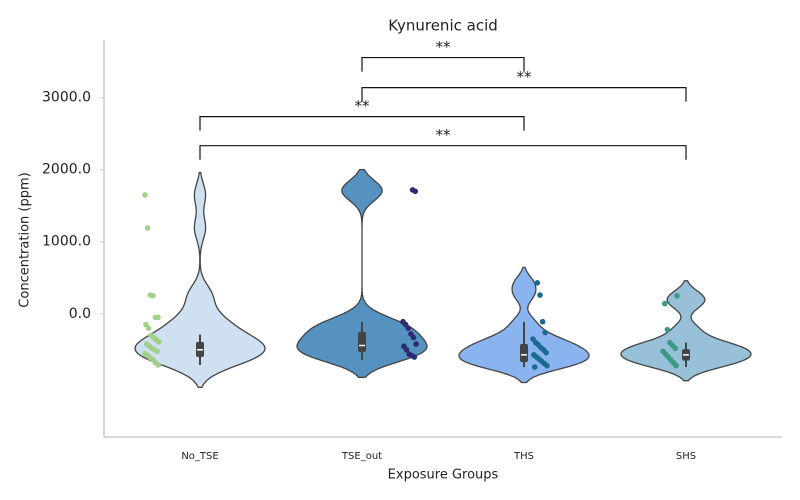 The image size is (800, 500). I want to click on y-tick-label: 1000.0, so click(66, 242).